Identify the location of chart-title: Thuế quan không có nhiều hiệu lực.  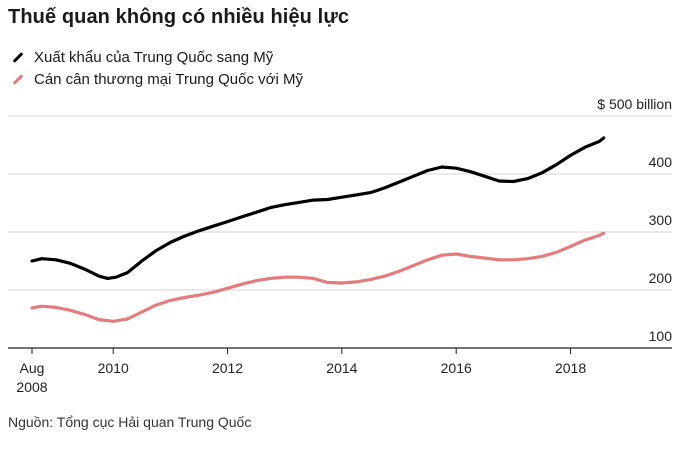
(179, 17).